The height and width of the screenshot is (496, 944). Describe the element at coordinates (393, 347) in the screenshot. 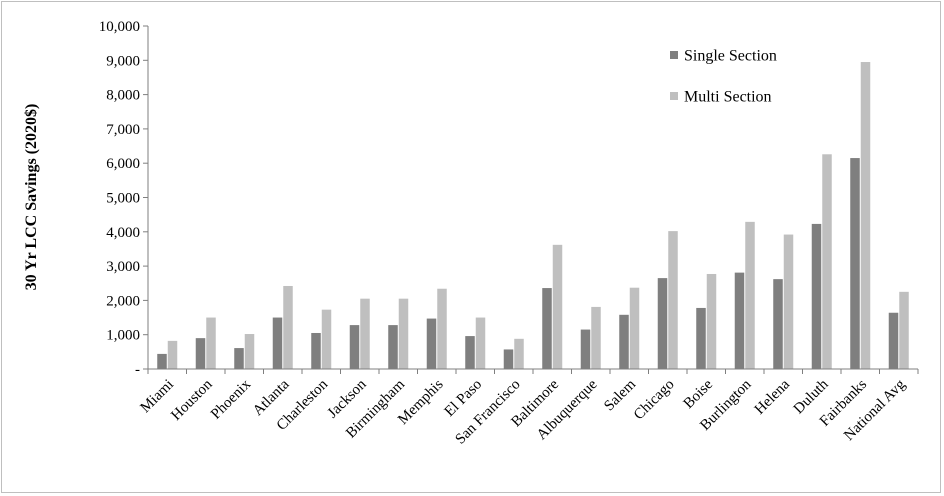

I see `bar-single-birmingham` at that location.